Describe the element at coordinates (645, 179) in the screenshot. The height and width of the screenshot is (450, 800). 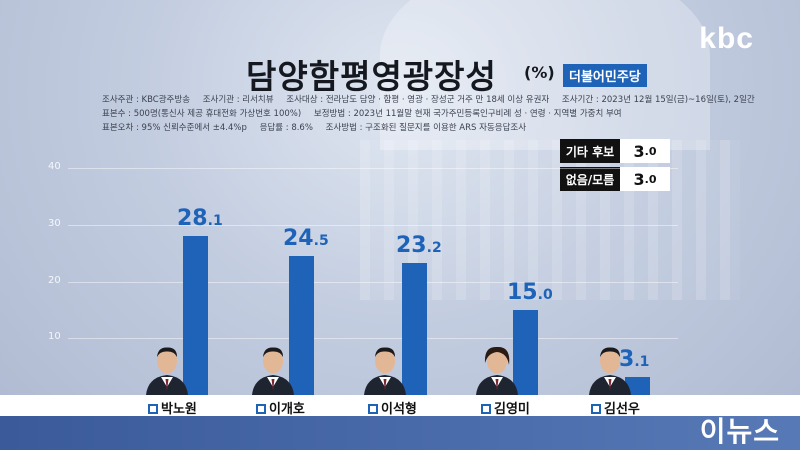
I see `undecided-value: 3.0` at that location.